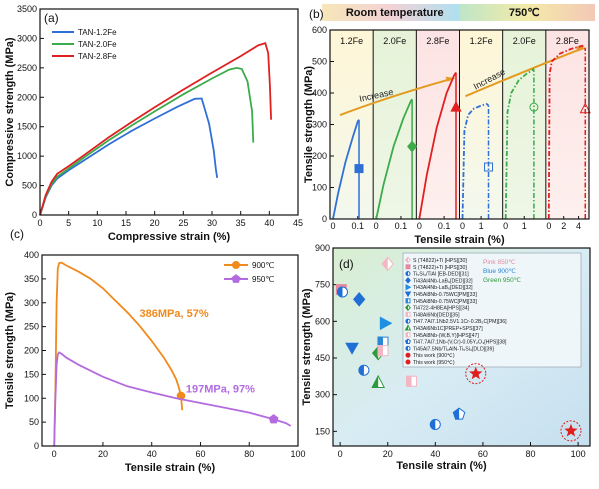 The height and width of the screenshot is (489, 599). Describe the element at coordinates (395, 13) in the screenshot. I see `header-room-temperature: Room temperature` at that location.